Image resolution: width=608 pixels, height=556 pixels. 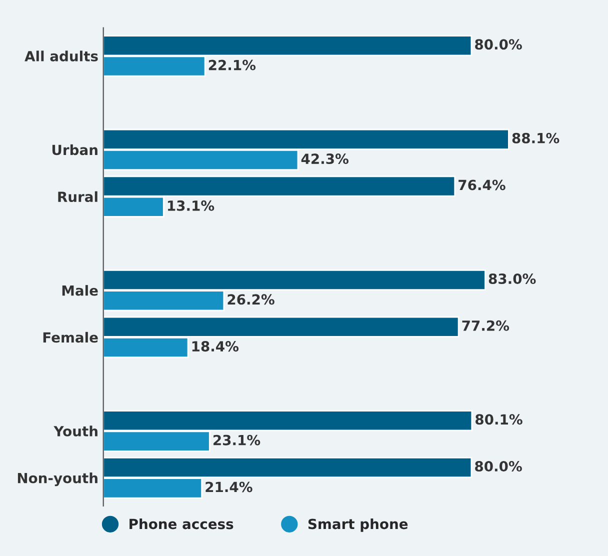 I want to click on data-label: 22.1%, so click(x=232, y=65).